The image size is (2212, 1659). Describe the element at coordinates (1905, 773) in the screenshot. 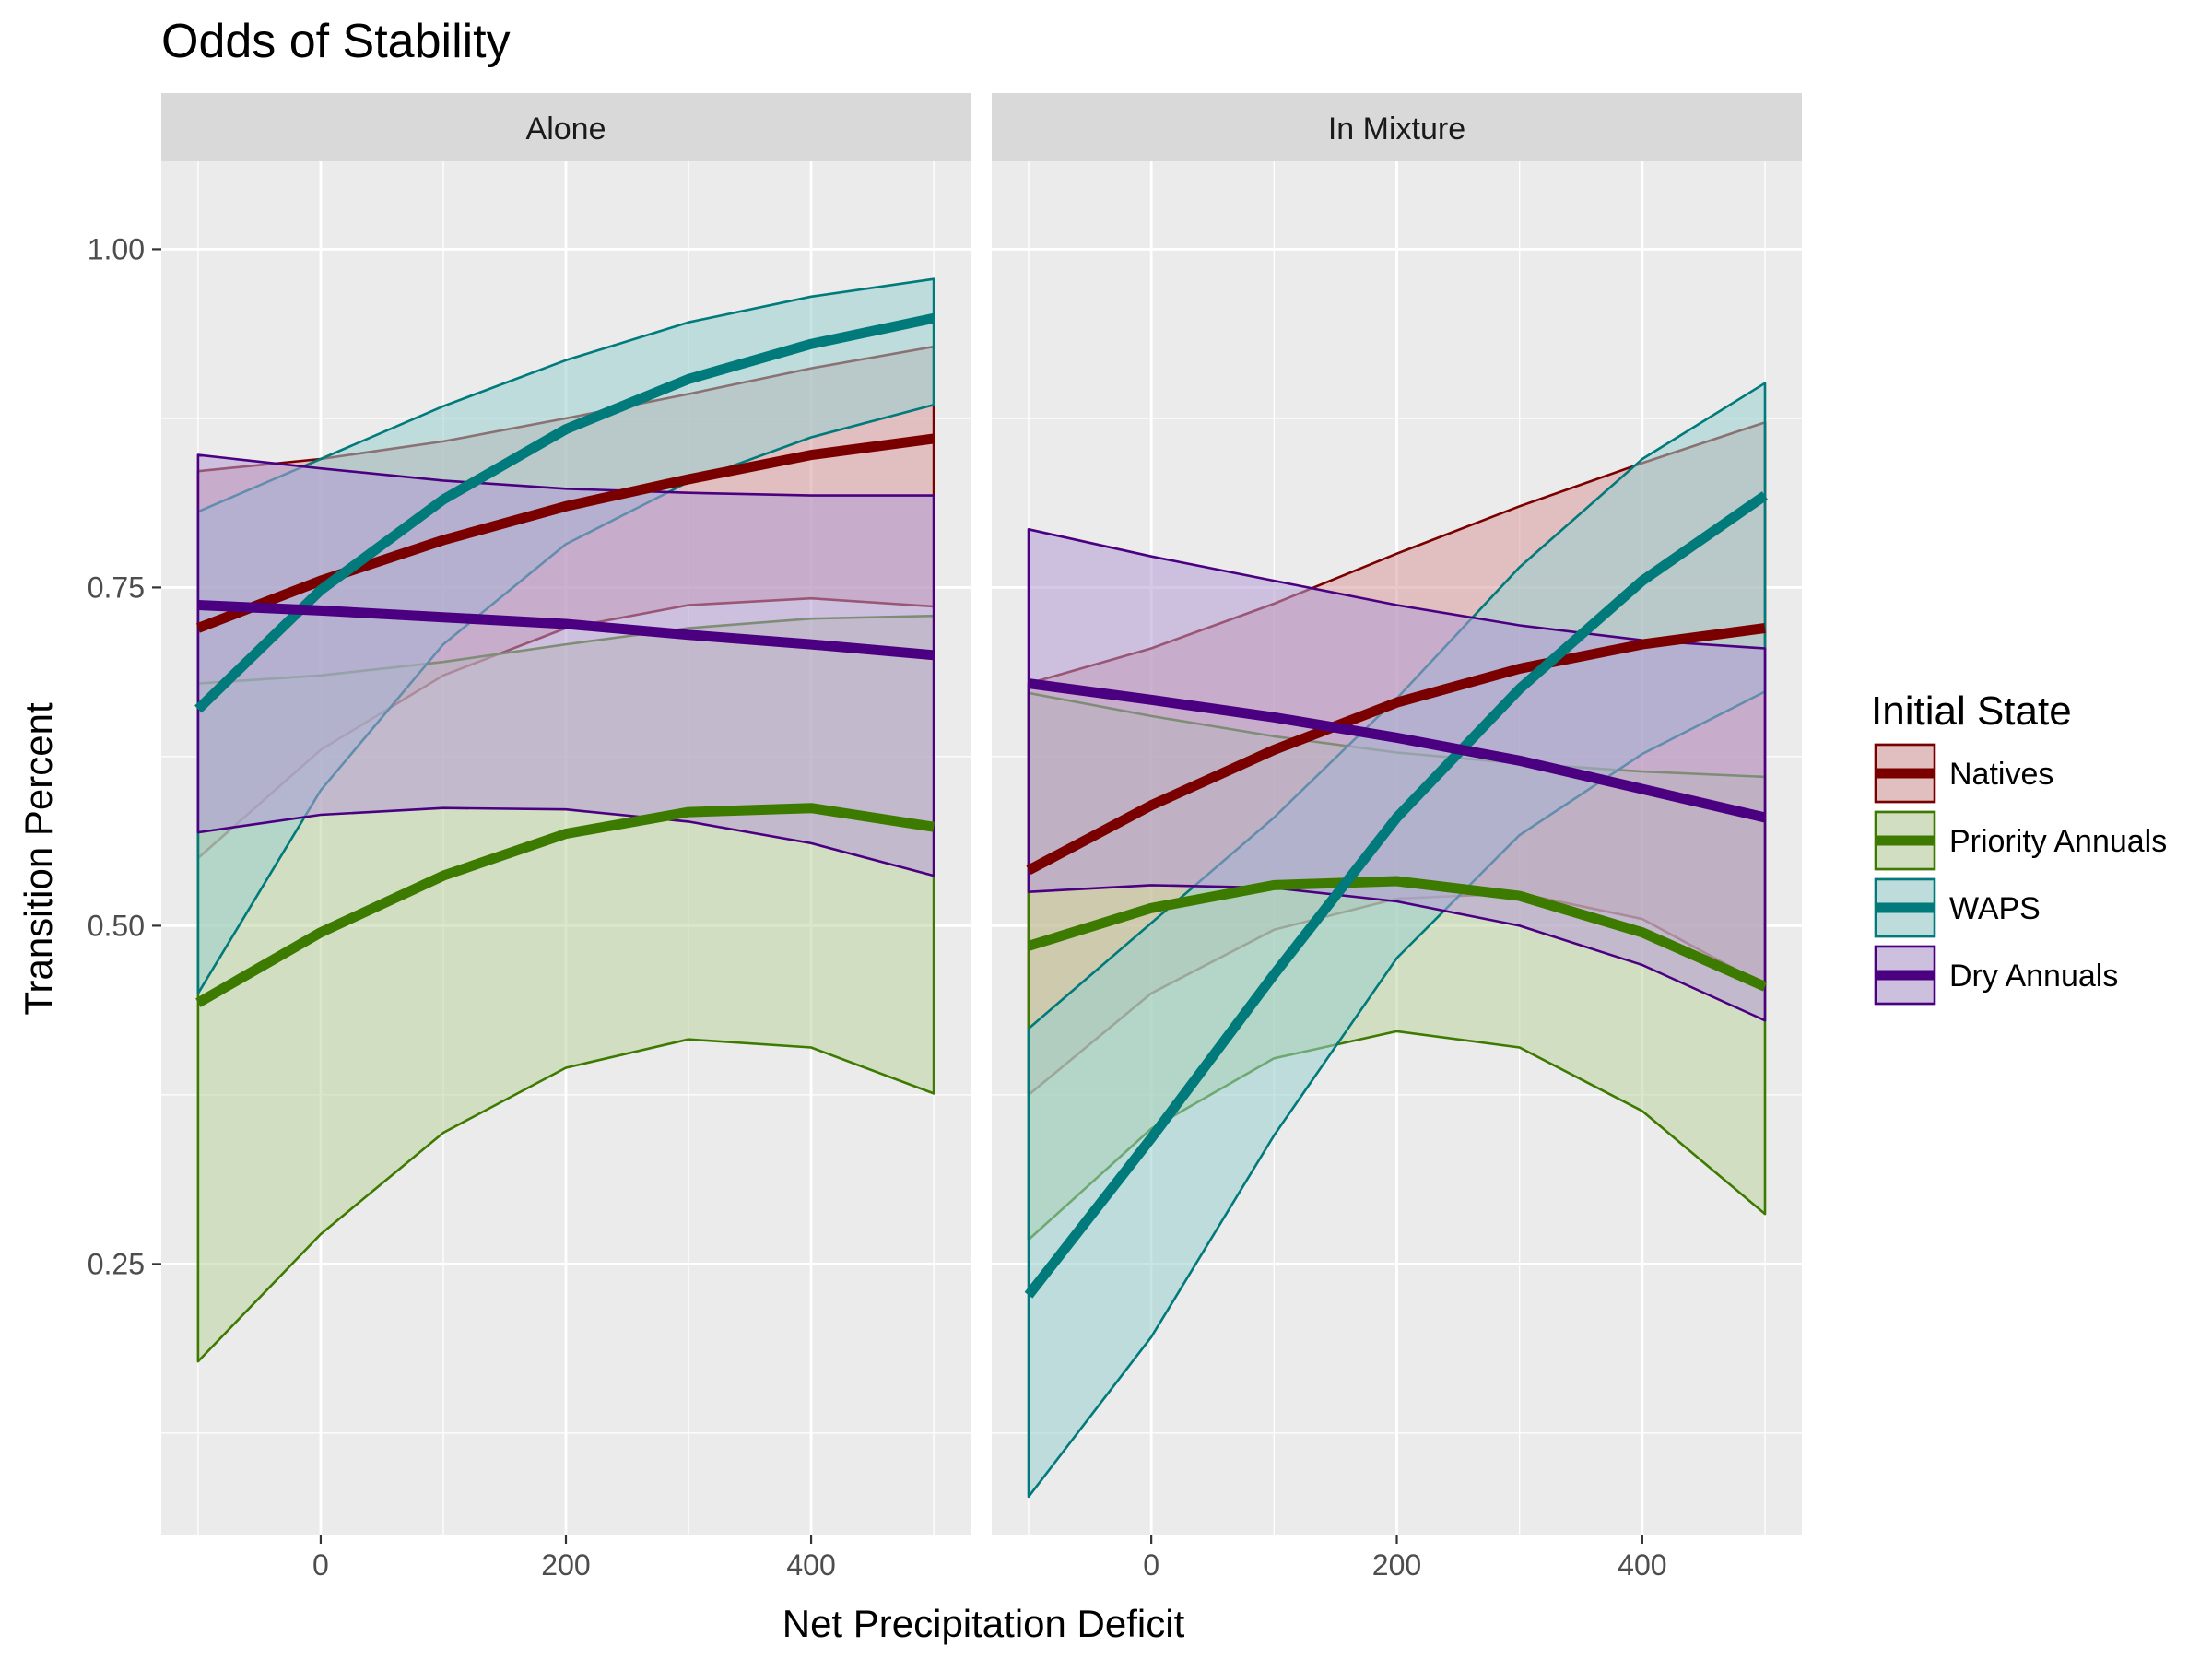

I see `legend-key-natives` at that location.